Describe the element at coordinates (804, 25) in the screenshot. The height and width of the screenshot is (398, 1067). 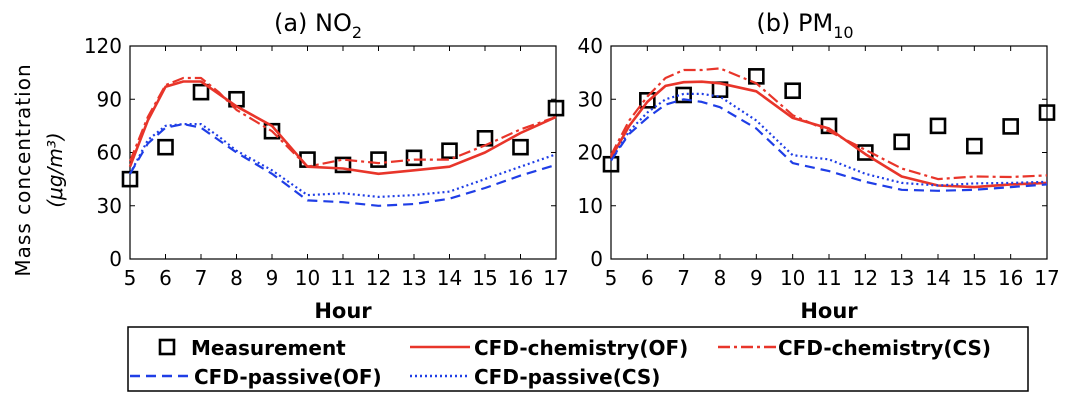
I see `panel-b-title: (b) PM10` at that location.